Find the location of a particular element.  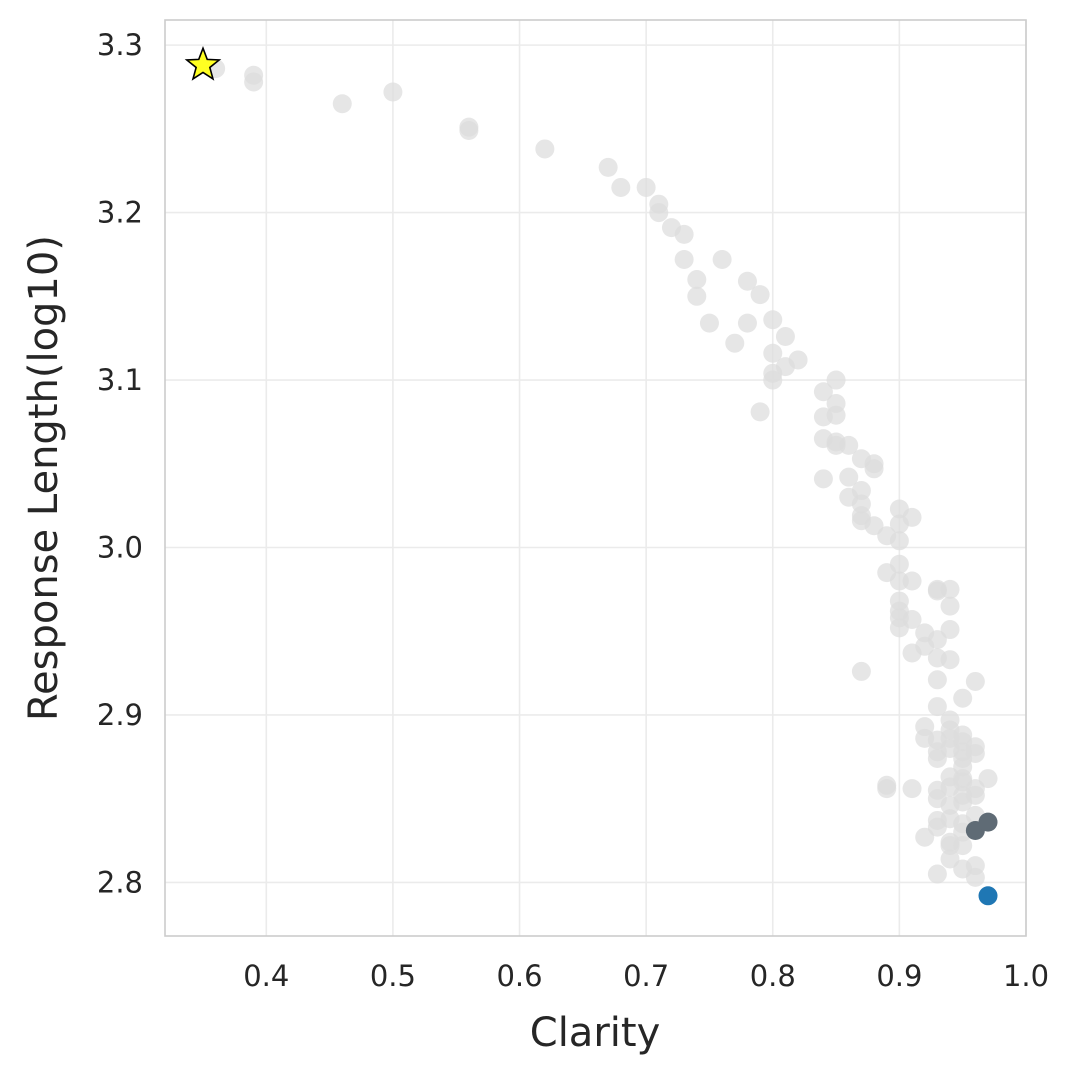

x-axis-label: Clarity is located at coordinates (595, 1033).